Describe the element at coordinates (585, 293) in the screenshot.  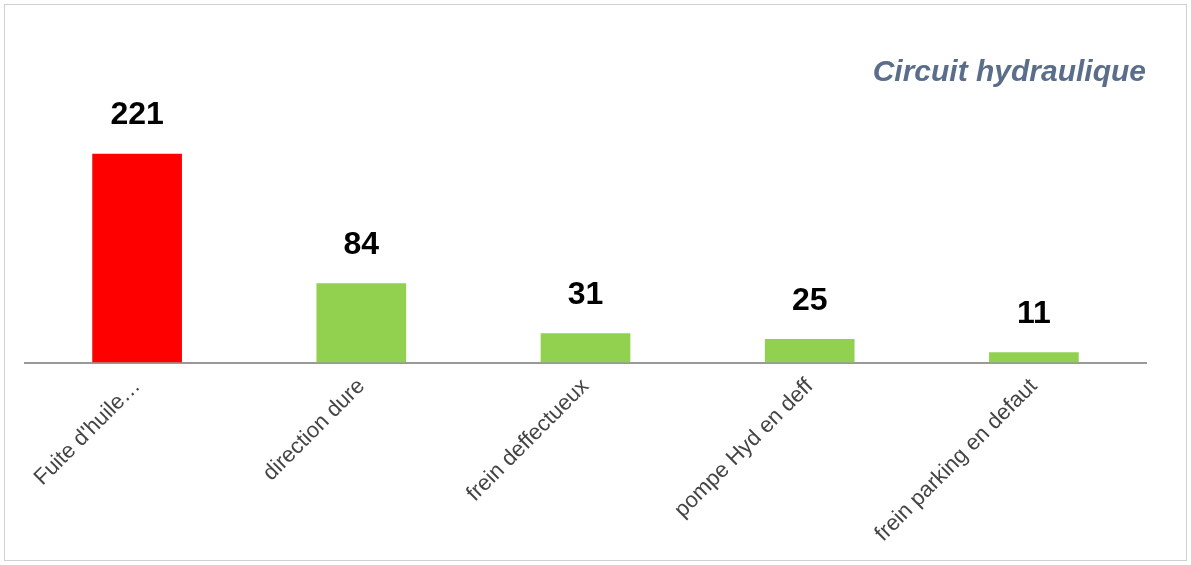
I see `data-label: 31` at that location.